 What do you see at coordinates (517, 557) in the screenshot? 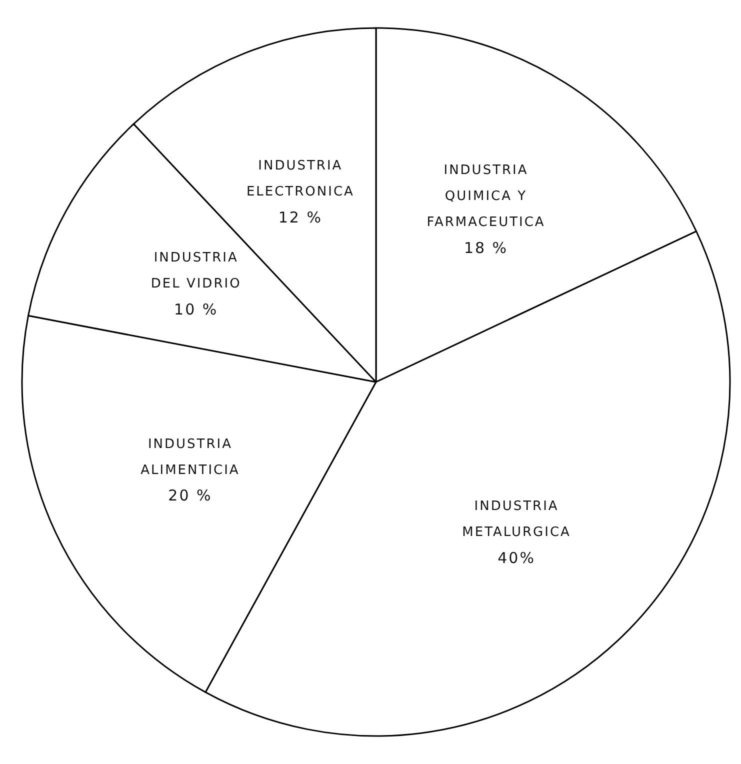
I see `data-label: 40%` at bounding box center [517, 557].